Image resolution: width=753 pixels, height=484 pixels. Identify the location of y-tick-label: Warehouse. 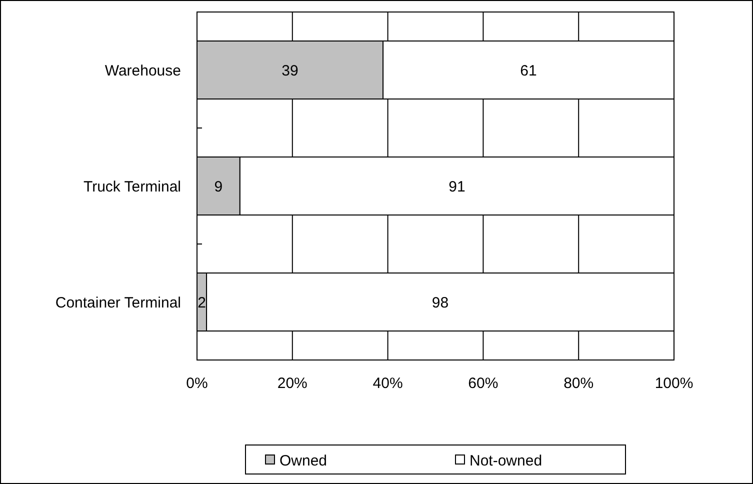
(142, 71).